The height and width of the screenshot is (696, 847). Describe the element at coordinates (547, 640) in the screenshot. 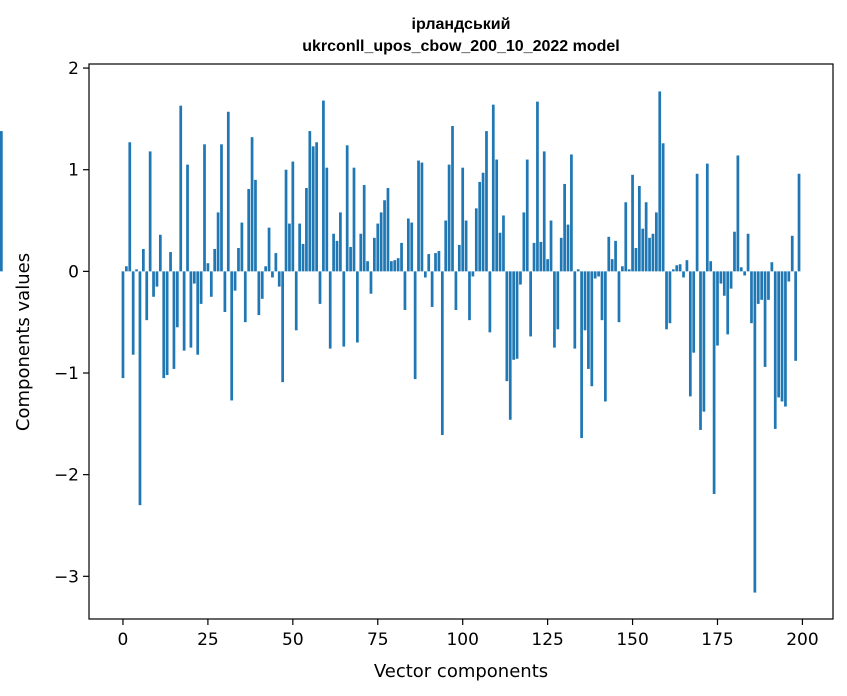

I see `x-tick-label: 125` at that location.